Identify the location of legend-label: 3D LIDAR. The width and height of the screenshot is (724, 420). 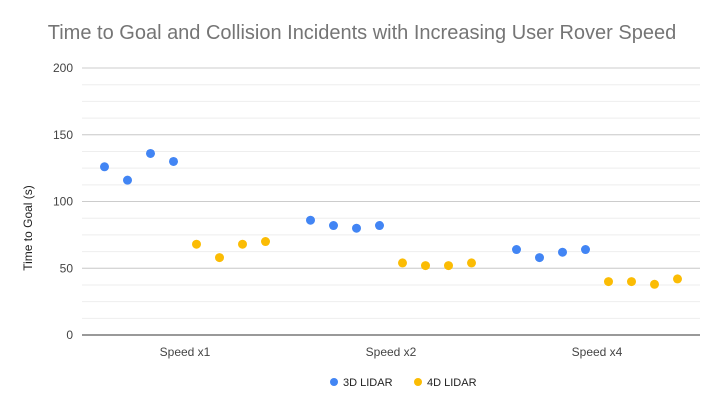
(368, 383).